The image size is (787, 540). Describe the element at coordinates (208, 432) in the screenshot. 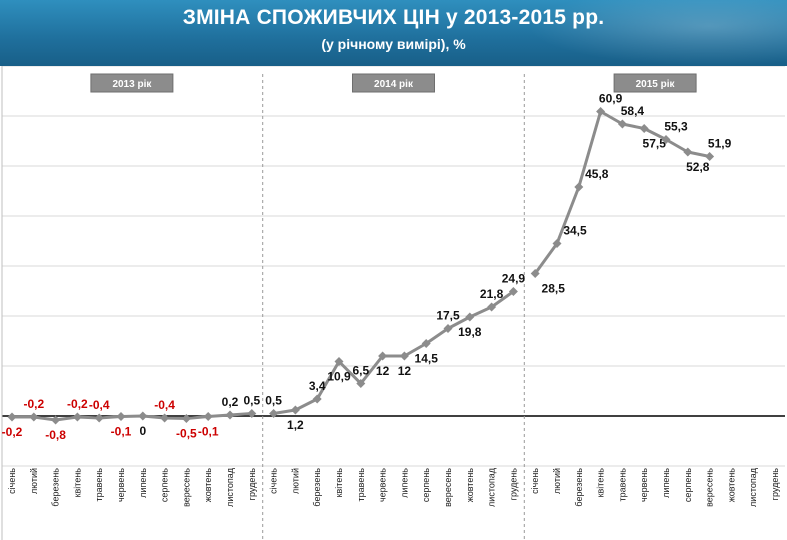

I see `data-label: -0,1` at that location.